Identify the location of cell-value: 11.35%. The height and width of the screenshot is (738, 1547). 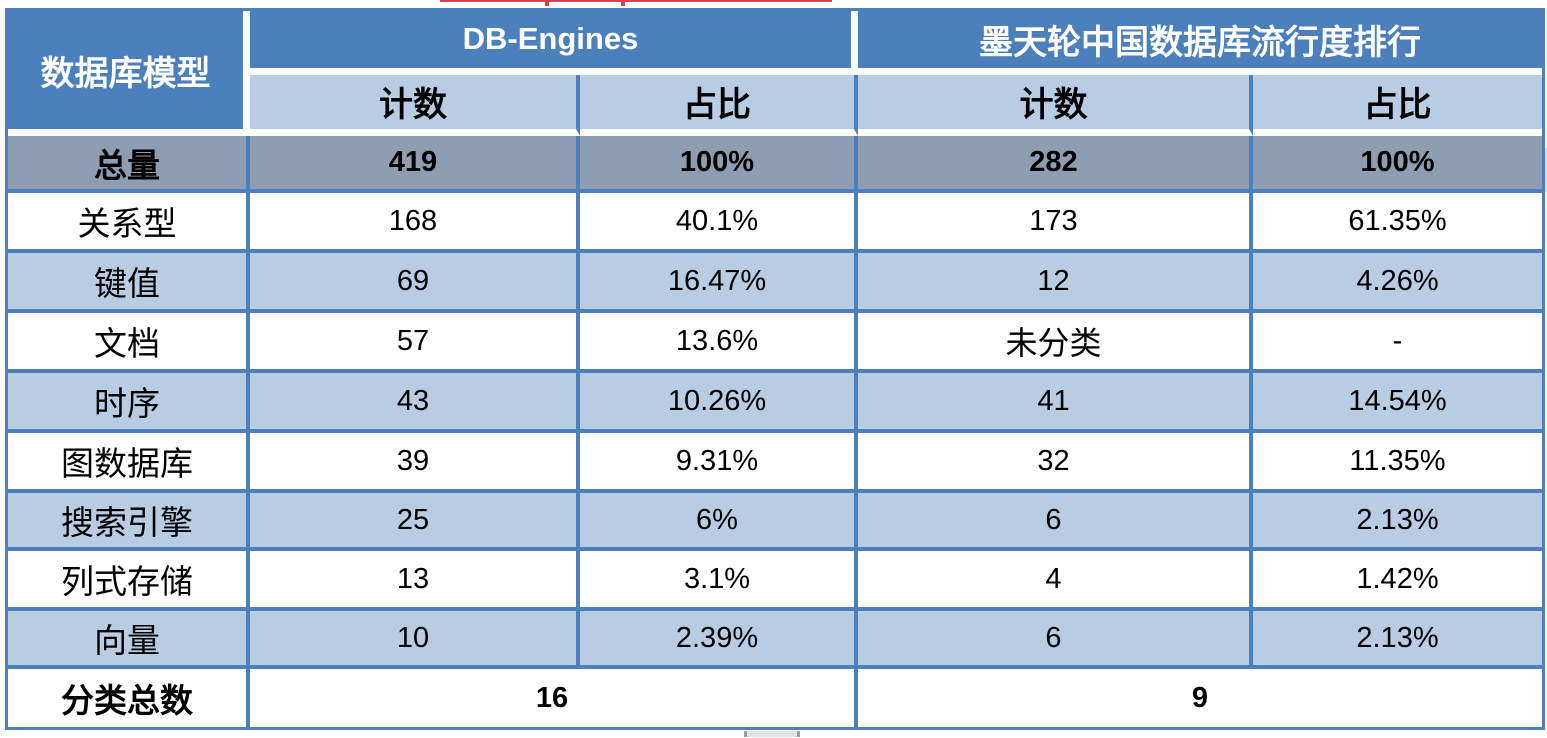
(1397, 463).